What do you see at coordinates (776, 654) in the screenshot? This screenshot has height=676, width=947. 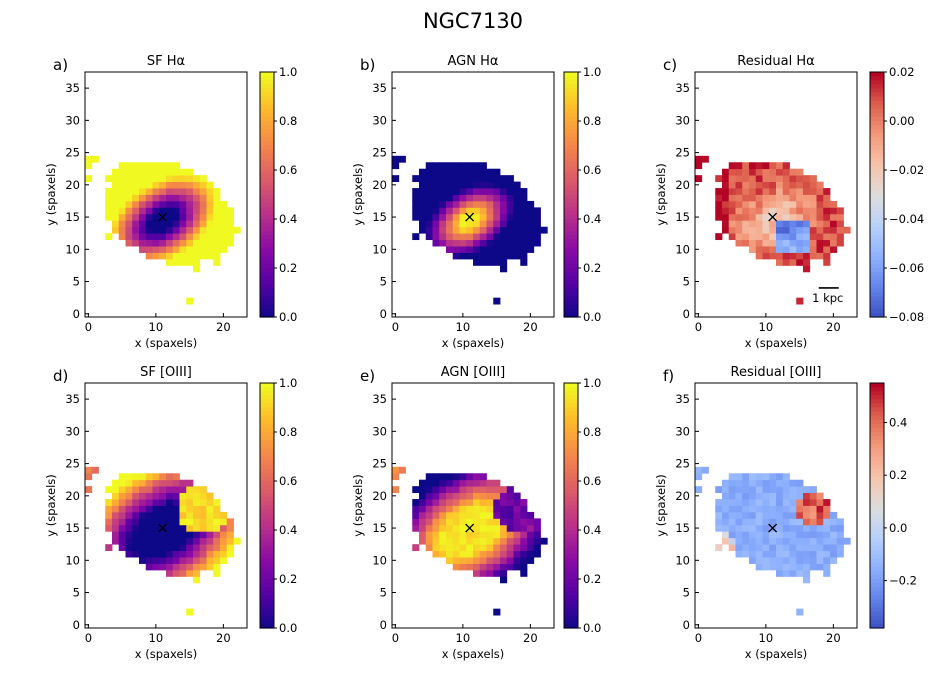 I see `x-axis-label: x (spaxels)` at bounding box center [776, 654].